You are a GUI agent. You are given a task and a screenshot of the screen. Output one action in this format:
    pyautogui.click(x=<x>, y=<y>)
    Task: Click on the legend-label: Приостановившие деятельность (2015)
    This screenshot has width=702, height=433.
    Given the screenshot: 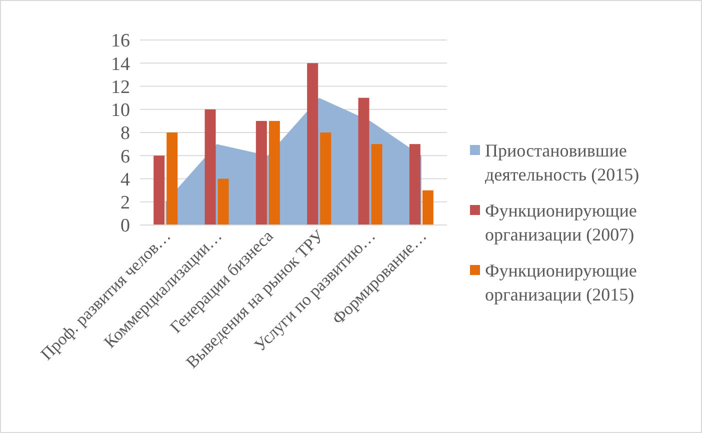 What is the action you would take?
    pyautogui.click(x=562, y=162)
    